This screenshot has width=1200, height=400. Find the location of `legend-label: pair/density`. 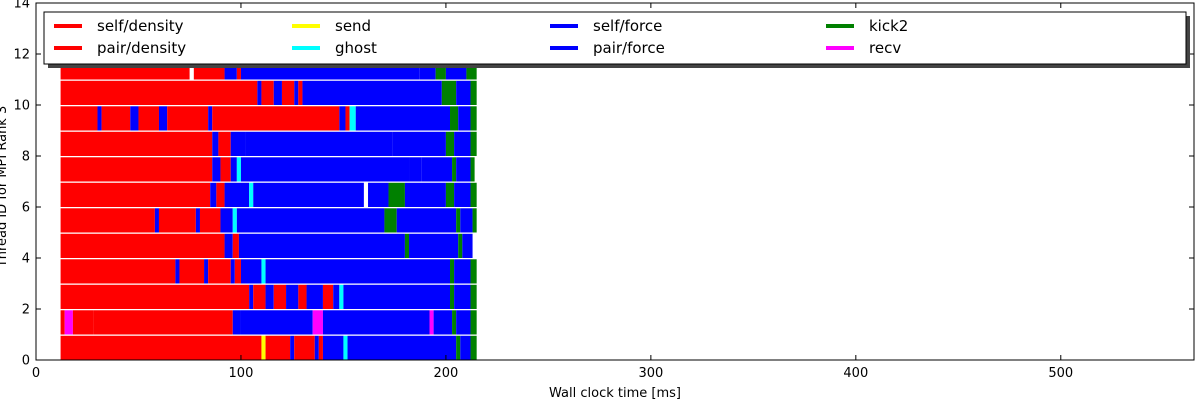

legend-label: pair/density is located at coordinates (141, 48).